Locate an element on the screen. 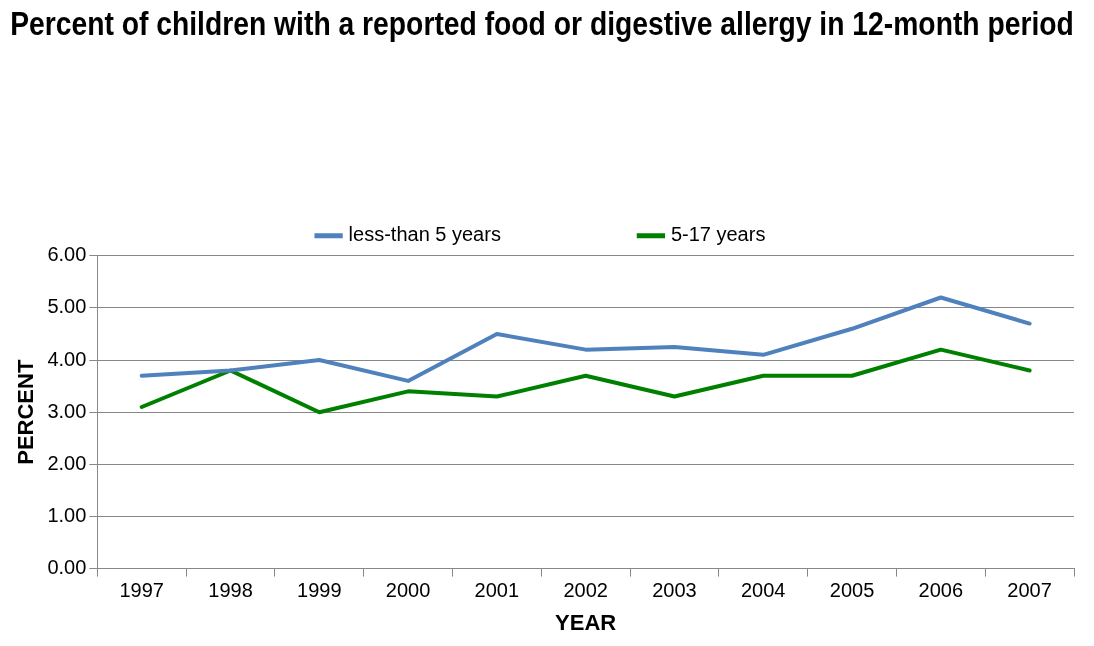 Image resolution: width=1094 pixels, height=646 pixels. y-axis-title: PERCENT is located at coordinates (26, 412).